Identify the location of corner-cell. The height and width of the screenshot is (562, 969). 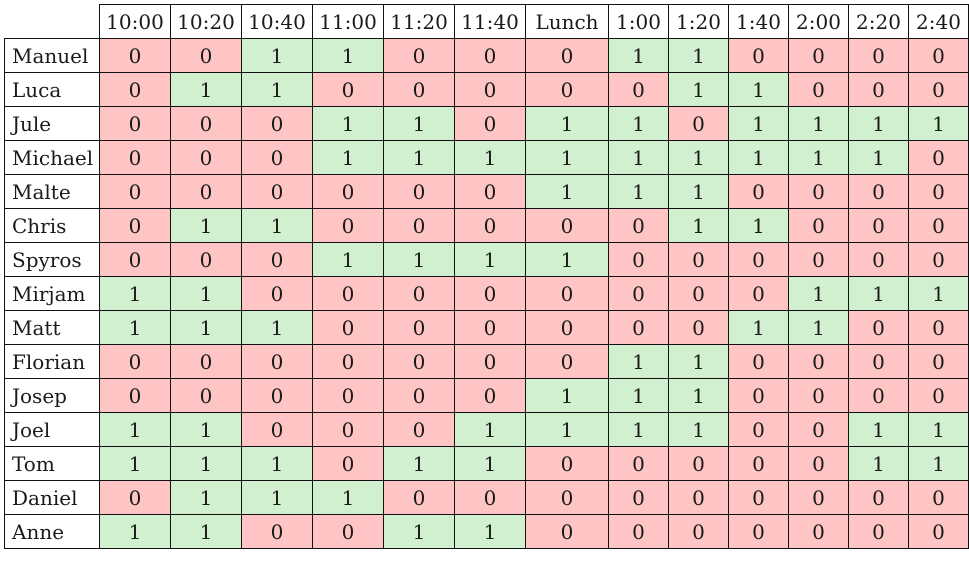
(52, 21).